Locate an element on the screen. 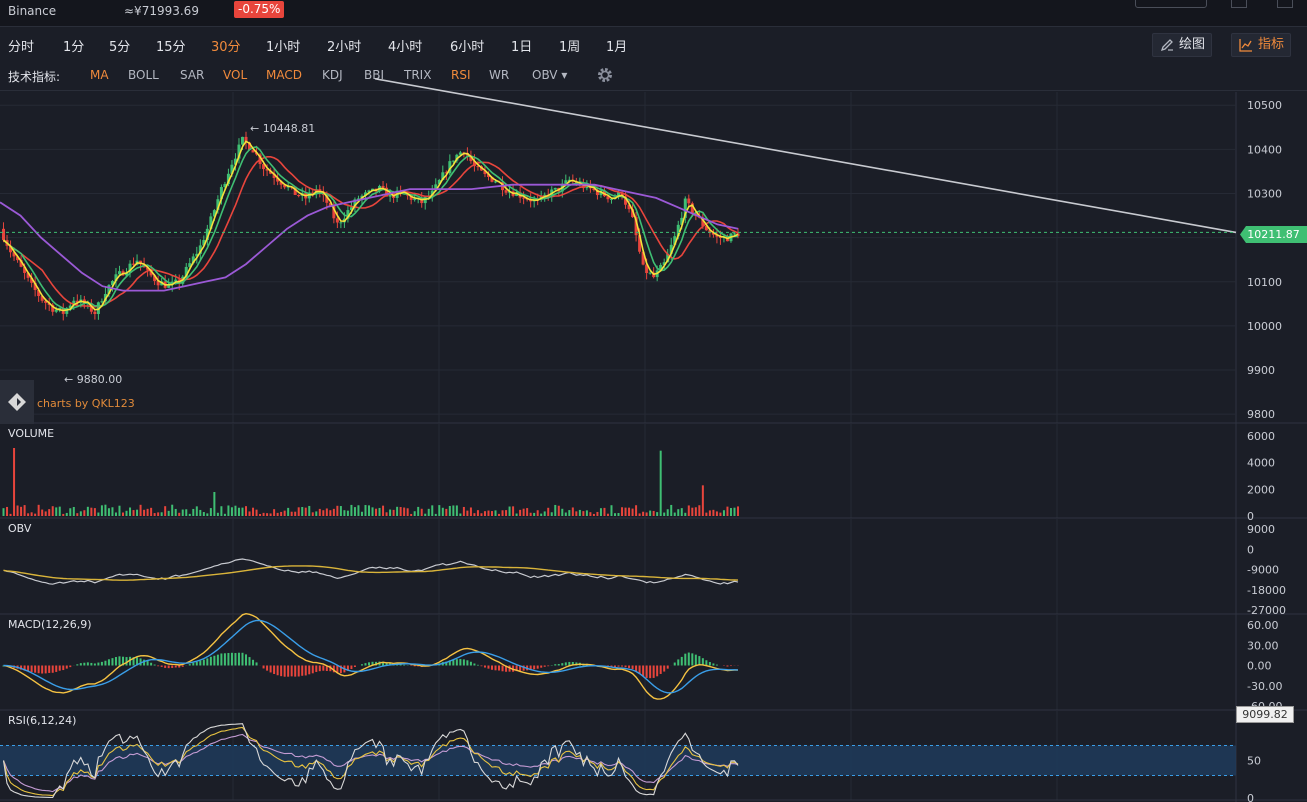 This screenshot has height=802, width=1307. indicator-macd: MACD is located at coordinates (284, 75).